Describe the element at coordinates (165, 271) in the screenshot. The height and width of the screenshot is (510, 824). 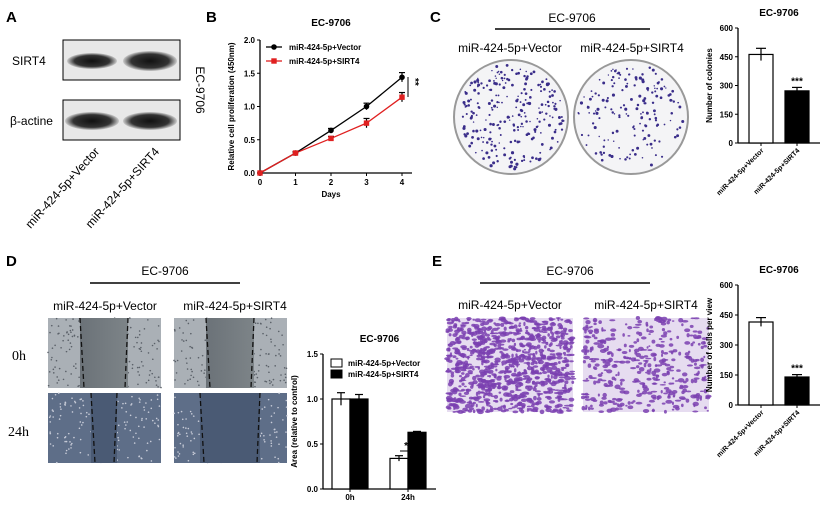
I see `group-header: EC-9706` at that location.